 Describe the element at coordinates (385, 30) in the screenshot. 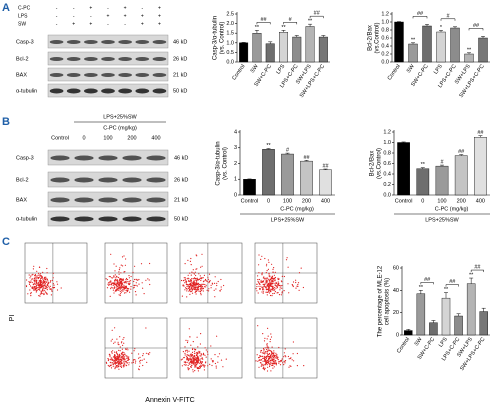

I see `y-tick-label: 0.8` at that location.